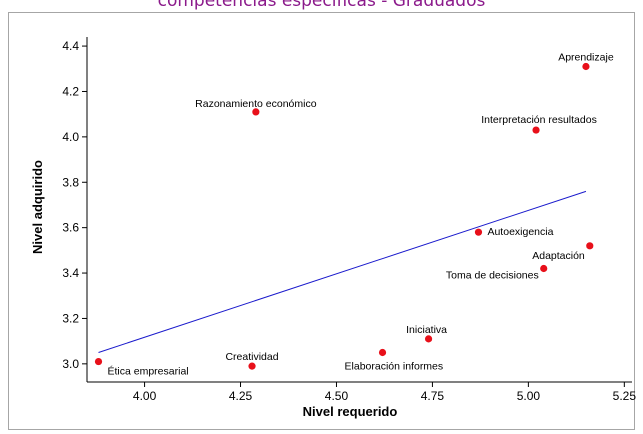  What do you see at coordinates (529, 396) in the screenshot?
I see `x-tick-label: 5.00` at bounding box center [529, 396].